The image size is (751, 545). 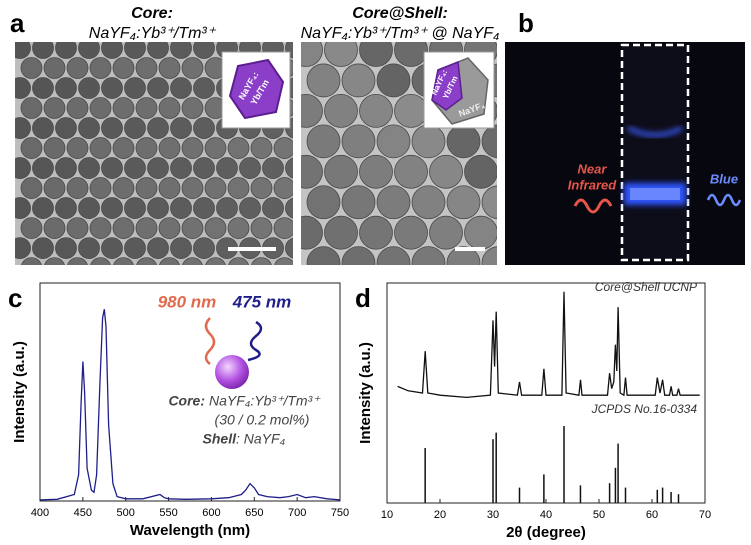 I want to click on annotation: 475 nm, so click(x=262, y=301).